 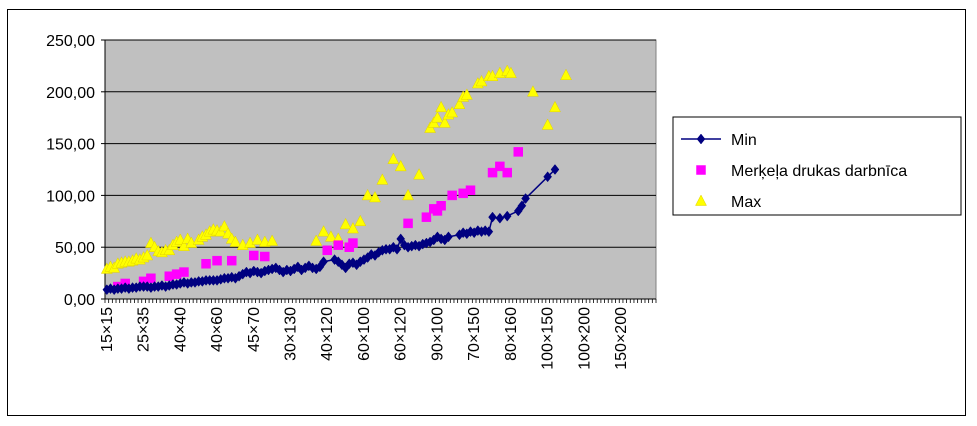 What do you see at coordinates (79, 300) in the screenshot?
I see `y-tick-label: 0,00` at bounding box center [79, 300].